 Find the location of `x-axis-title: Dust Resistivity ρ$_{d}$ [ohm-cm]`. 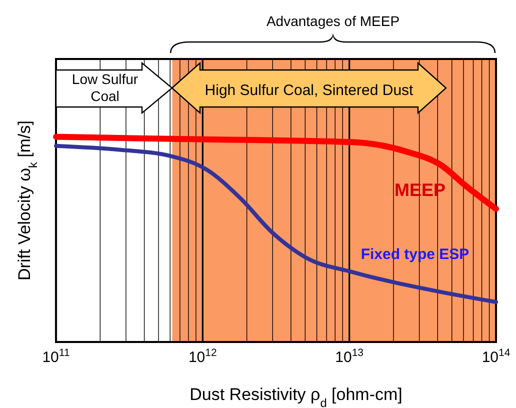

x-axis-title: Dust Resistivity ρ$_{d}$ [ohm-cm] is located at coordinates (296, 396).